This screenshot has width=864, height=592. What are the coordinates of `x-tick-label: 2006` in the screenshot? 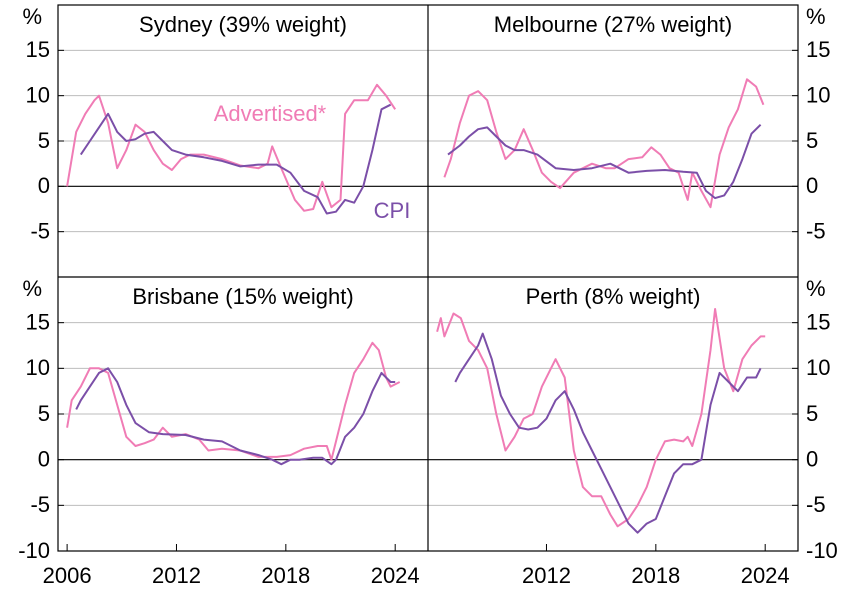 It's located at (67, 575).